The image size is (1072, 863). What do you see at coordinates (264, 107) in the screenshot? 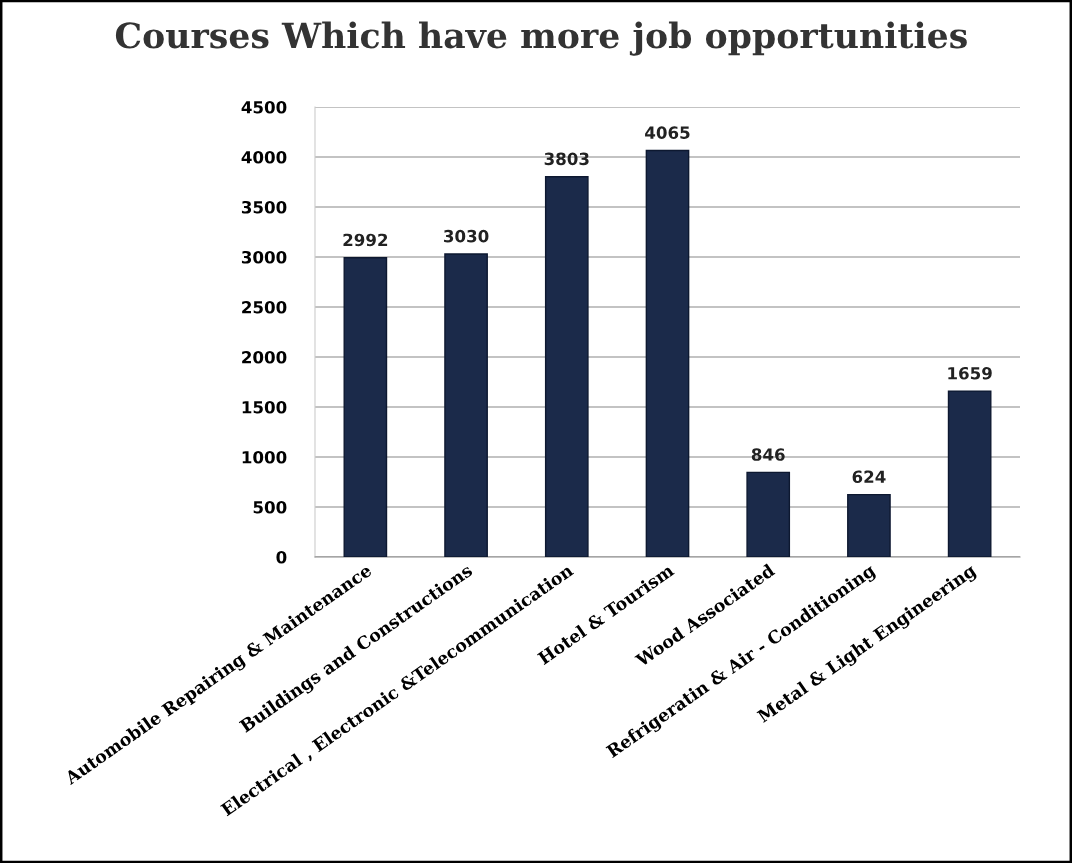
I see `y-tick-label: 4500` at bounding box center [264, 107].